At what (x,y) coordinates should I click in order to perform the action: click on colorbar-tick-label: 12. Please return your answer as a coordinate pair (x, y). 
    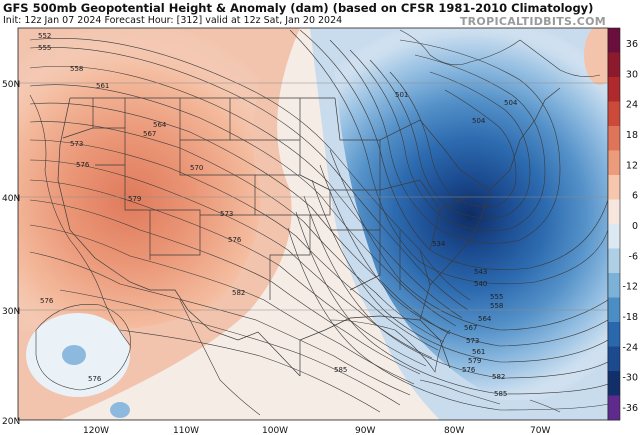
    Looking at the image, I should click on (632, 165).